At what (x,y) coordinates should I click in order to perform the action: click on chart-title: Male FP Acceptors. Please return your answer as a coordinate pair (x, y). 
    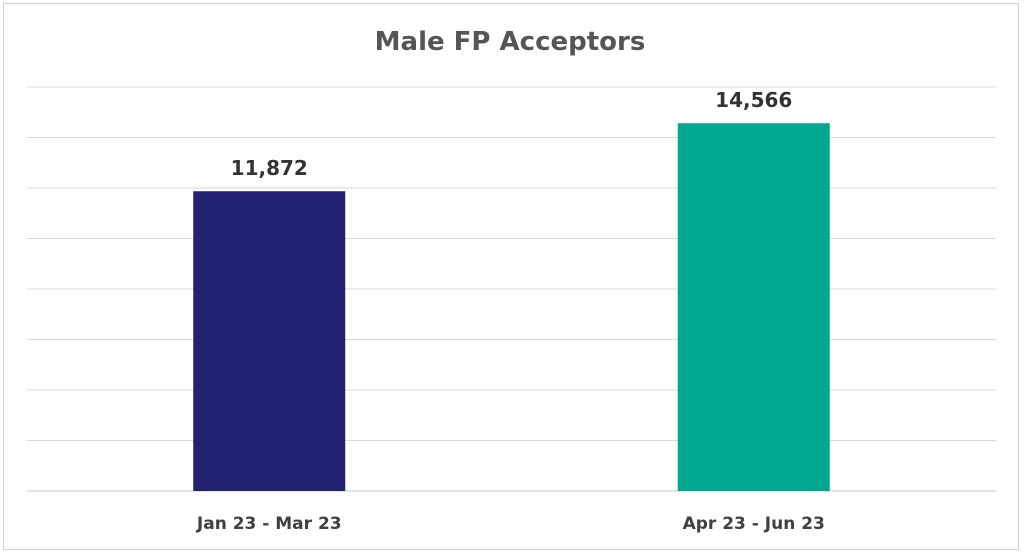
    Looking at the image, I should click on (510, 42).